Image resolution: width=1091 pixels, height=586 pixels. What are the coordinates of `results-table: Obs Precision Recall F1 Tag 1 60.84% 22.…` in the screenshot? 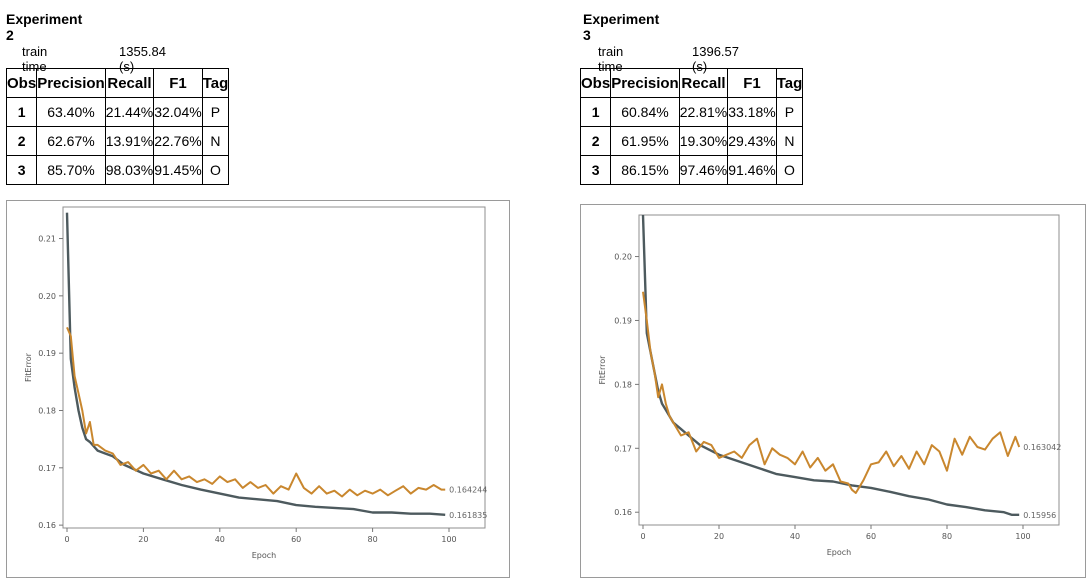 It's located at (691, 126).